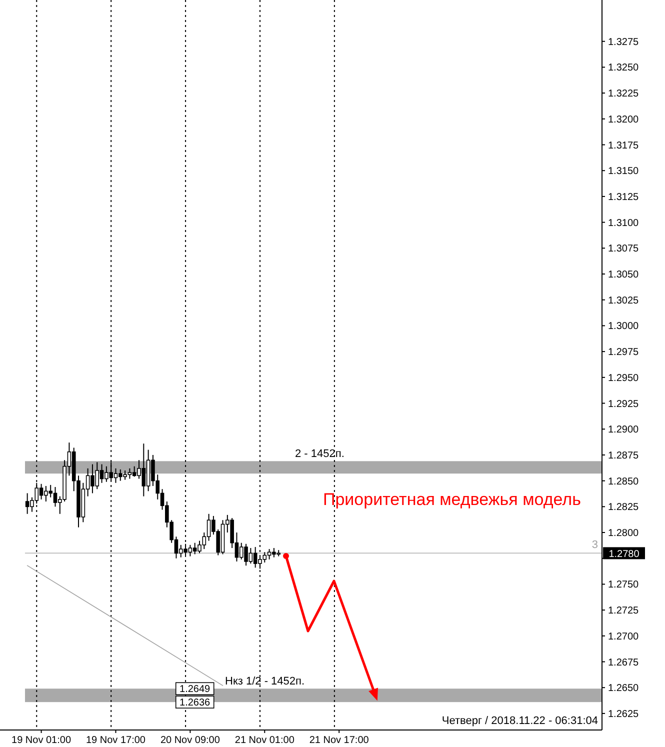 This screenshot has width=665, height=747. I want to click on band-label: Нкз 1/2 - 1452п., so click(265, 682).